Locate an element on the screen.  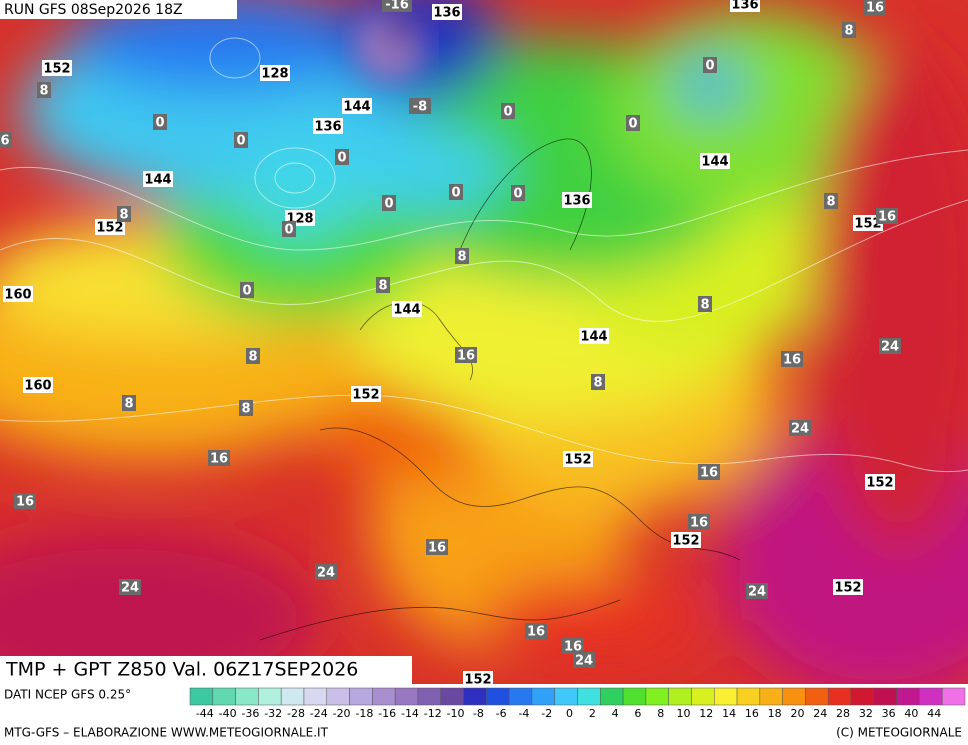
geopotential-label: 144 is located at coordinates (593, 337).